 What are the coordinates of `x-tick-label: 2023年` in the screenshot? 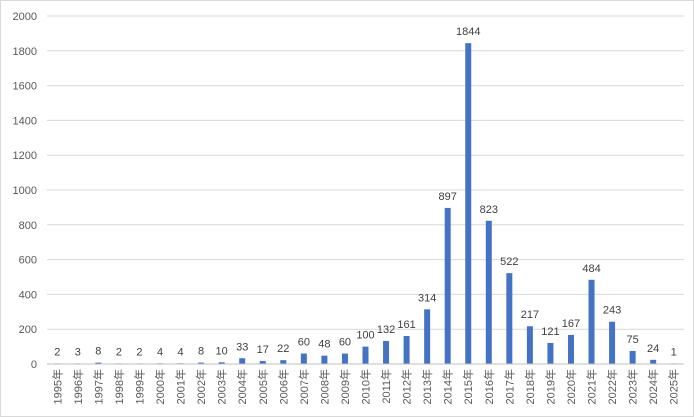 It's located at (633, 386).